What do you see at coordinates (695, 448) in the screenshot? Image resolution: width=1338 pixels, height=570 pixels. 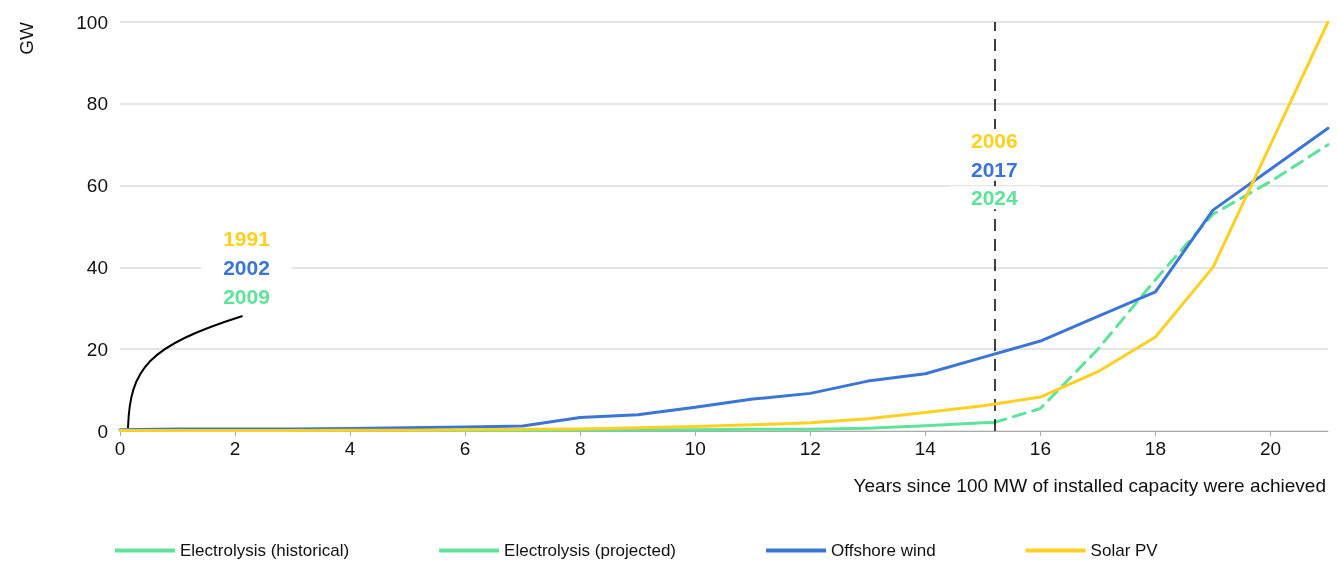 I see `x-tick-label: 10` at bounding box center [695, 448].